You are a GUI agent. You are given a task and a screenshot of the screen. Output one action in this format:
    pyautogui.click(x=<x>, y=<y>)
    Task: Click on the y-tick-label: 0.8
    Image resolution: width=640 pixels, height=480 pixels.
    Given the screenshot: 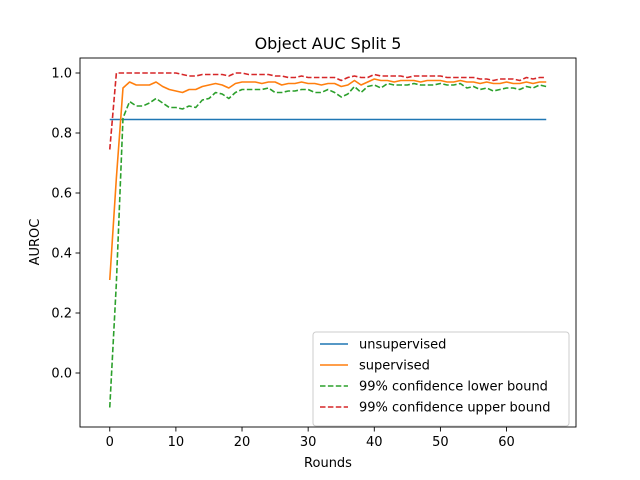 What is the action you would take?
    pyautogui.click(x=61, y=134)
    